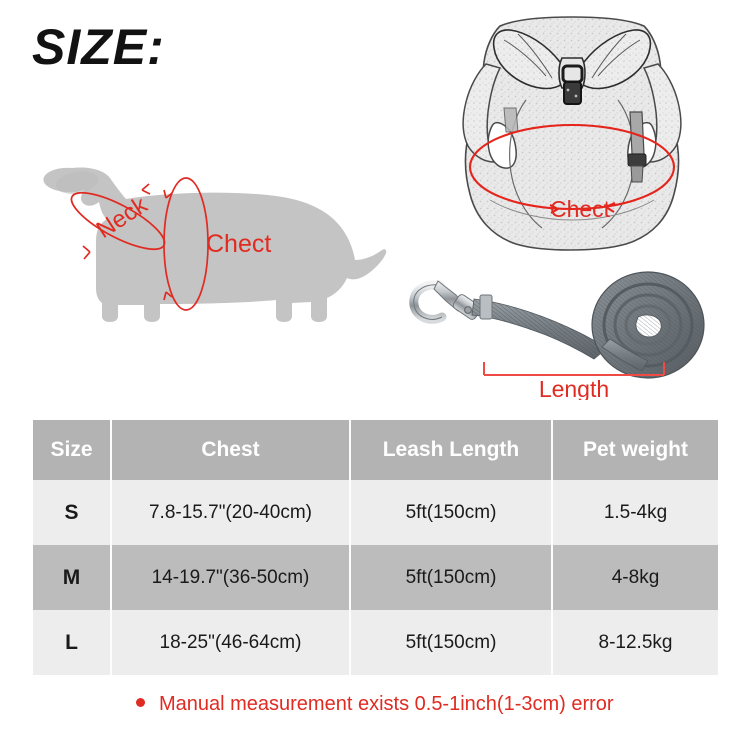  I want to click on length-label: Length, so click(574, 388).